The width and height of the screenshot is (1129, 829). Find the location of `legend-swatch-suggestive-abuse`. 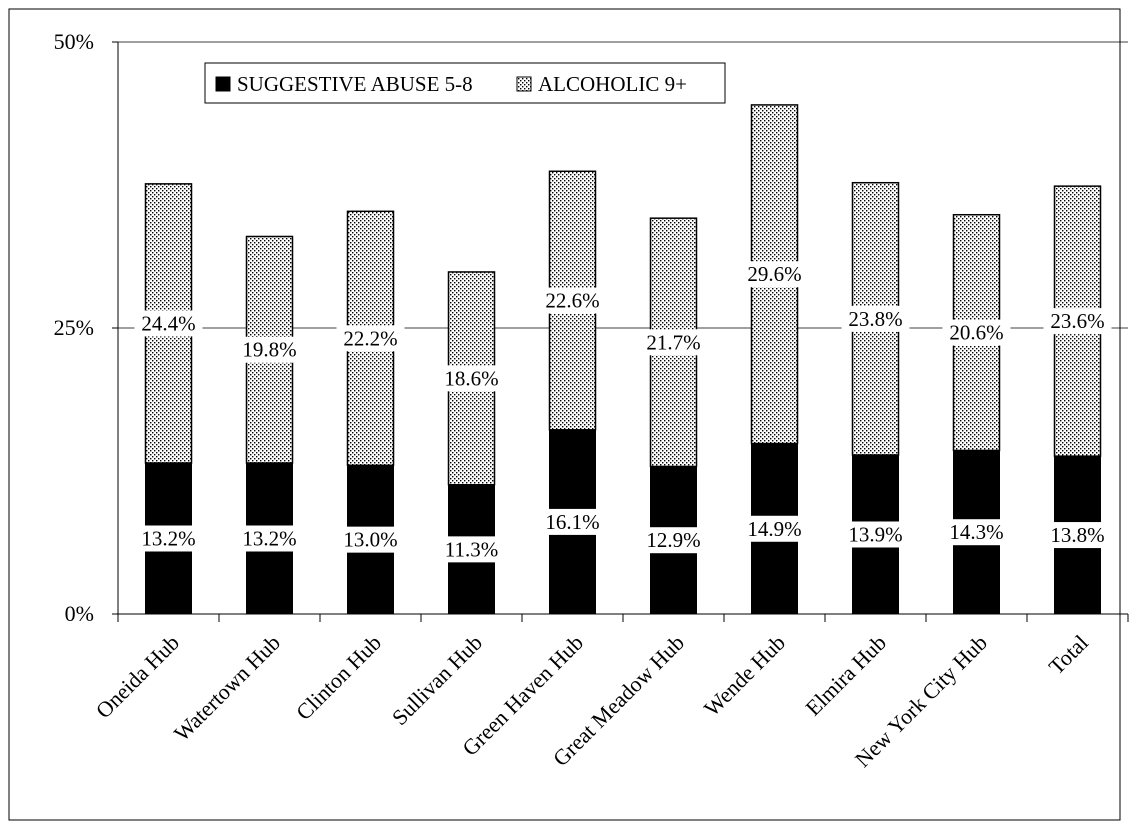

legend-swatch-suggestive-abuse is located at coordinates (223, 84).